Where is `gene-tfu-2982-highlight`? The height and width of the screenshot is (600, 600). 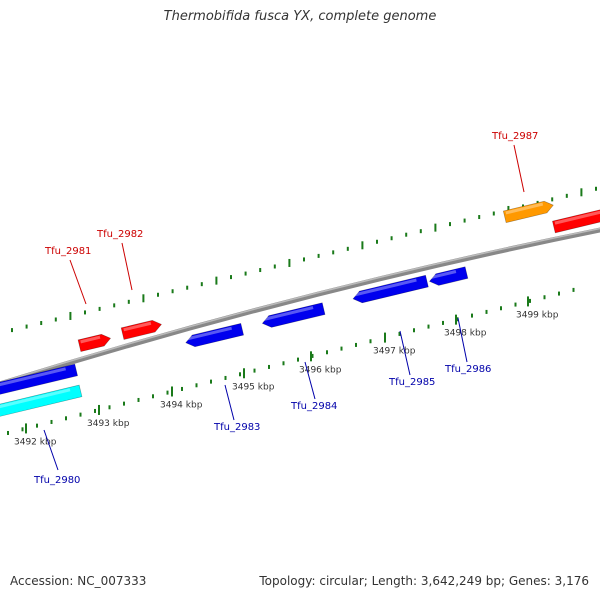 gene-tfu-2982-highlight is located at coordinates (137, 326).